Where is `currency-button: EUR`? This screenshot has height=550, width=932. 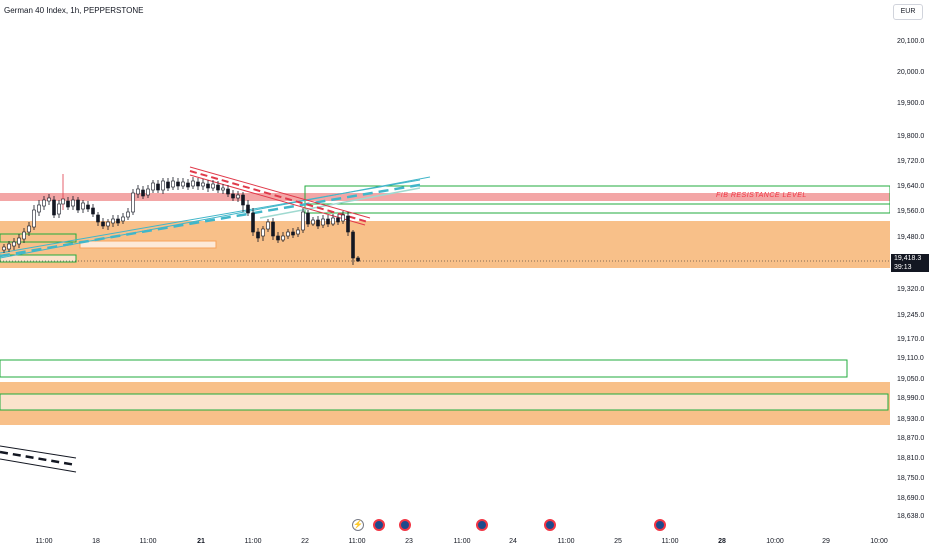 currency-button: EUR is located at coordinates (908, 12).